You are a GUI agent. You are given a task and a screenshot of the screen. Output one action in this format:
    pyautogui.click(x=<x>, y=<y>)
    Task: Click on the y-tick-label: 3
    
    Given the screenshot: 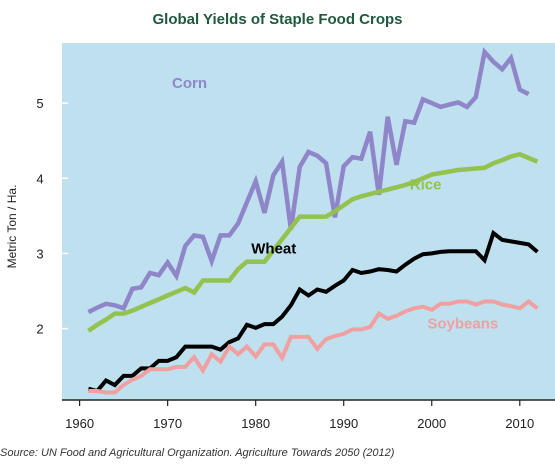 What is the action you would take?
    pyautogui.click(x=39, y=253)
    